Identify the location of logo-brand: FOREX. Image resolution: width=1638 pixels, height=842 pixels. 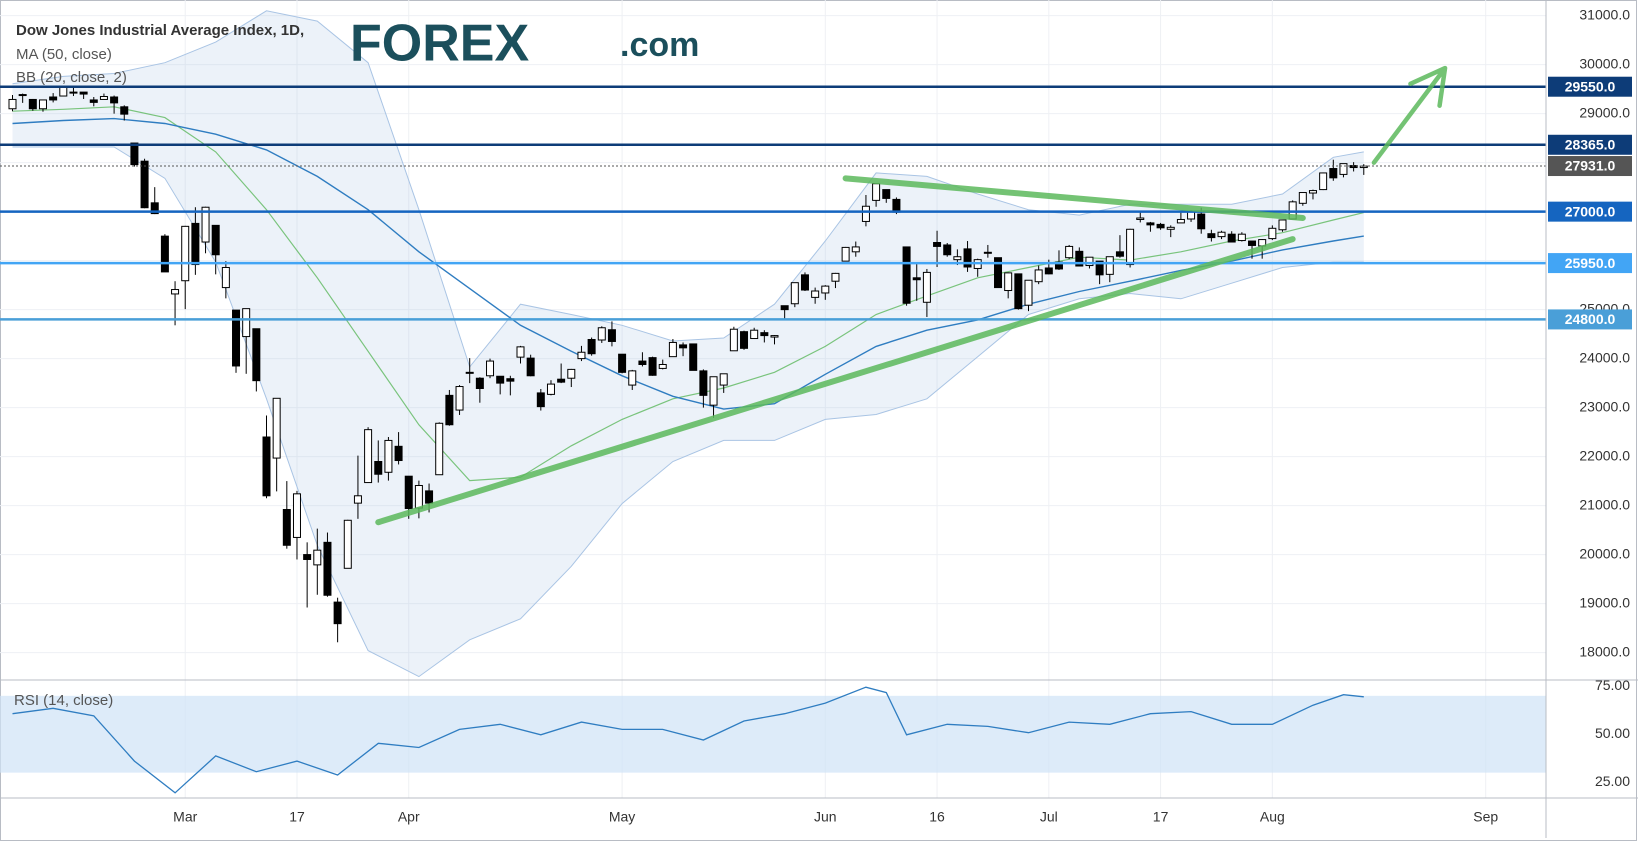
(439, 44).